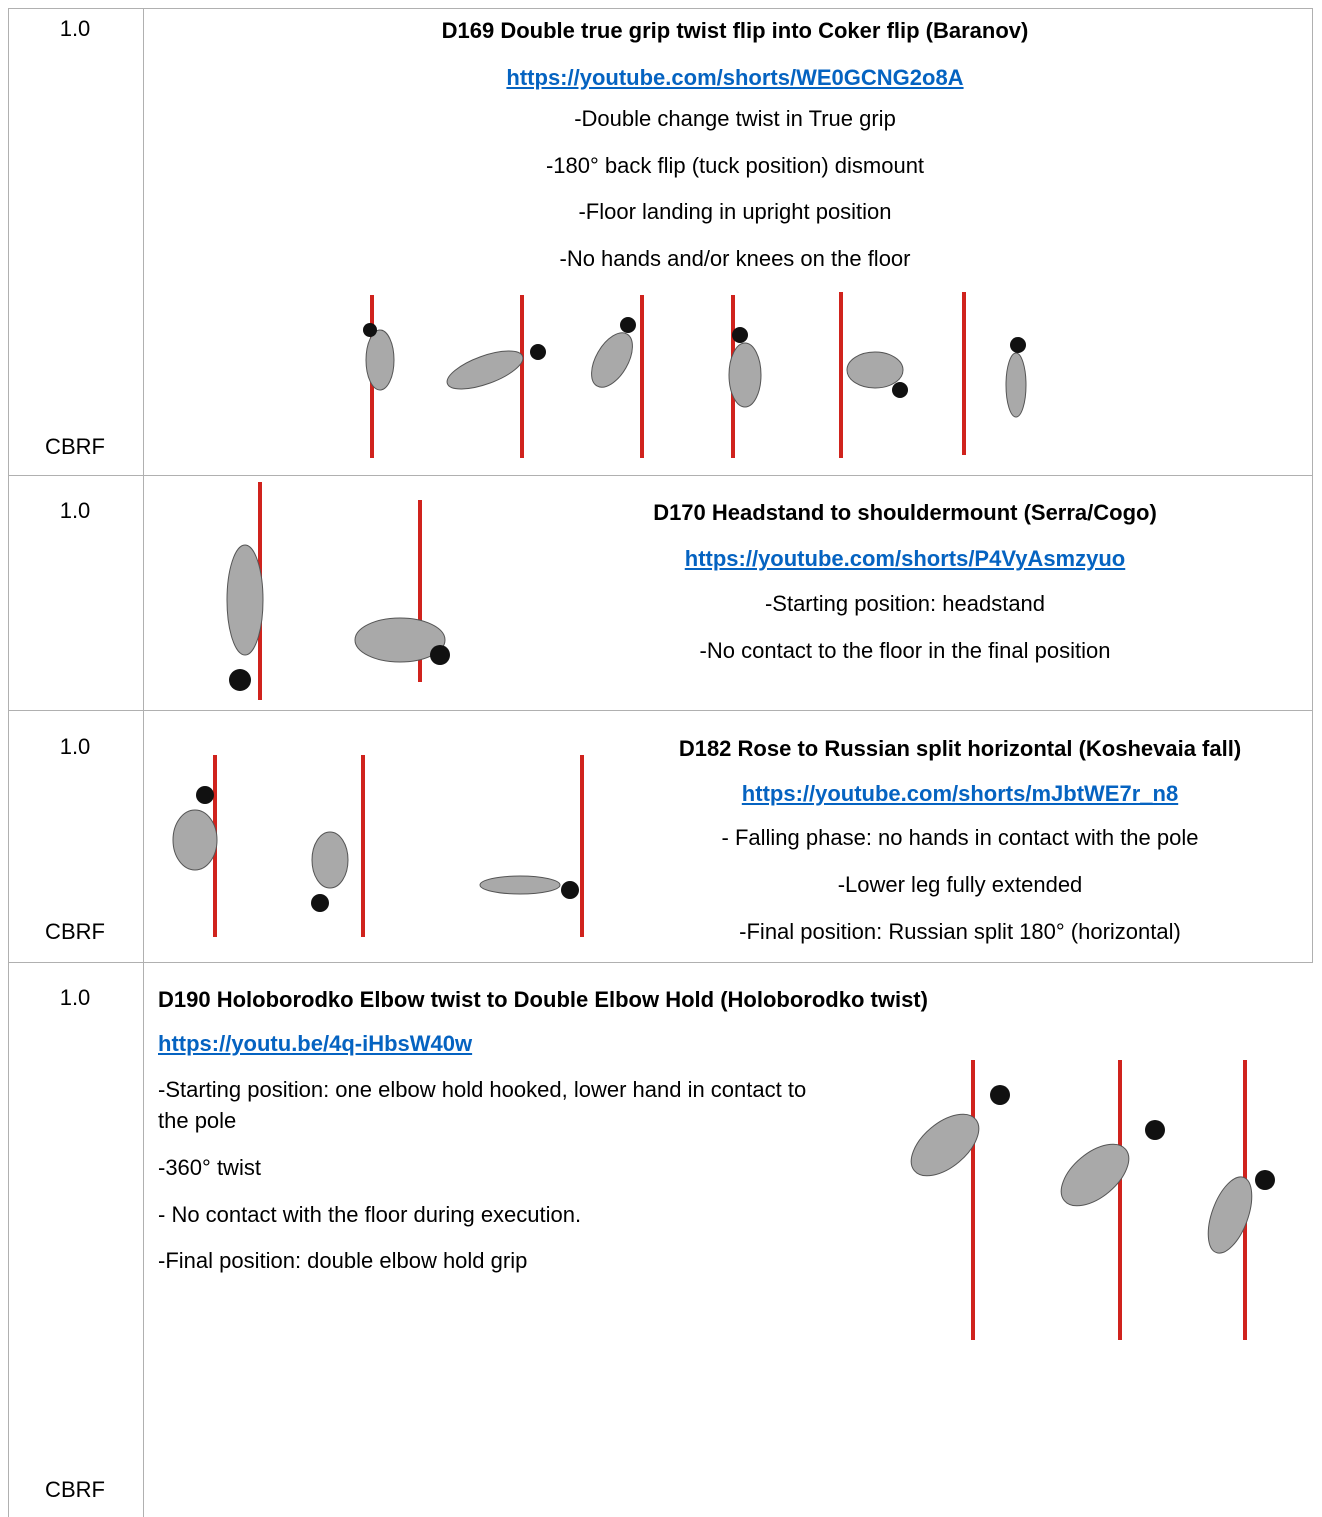 The width and height of the screenshot is (1322, 1517). What do you see at coordinates (735, 165) in the screenshot?
I see `requirement: -180° back flip (tuck position) dismount` at bounding box center [735, 165].